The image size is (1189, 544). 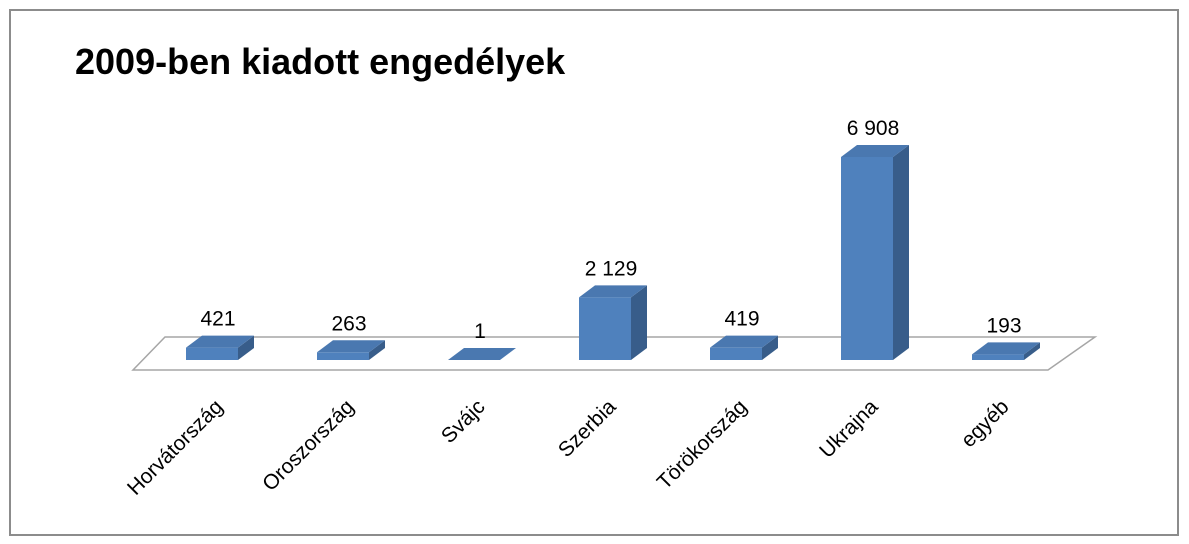 I want to click on data-label: 193, so click(x=1003, y=325).